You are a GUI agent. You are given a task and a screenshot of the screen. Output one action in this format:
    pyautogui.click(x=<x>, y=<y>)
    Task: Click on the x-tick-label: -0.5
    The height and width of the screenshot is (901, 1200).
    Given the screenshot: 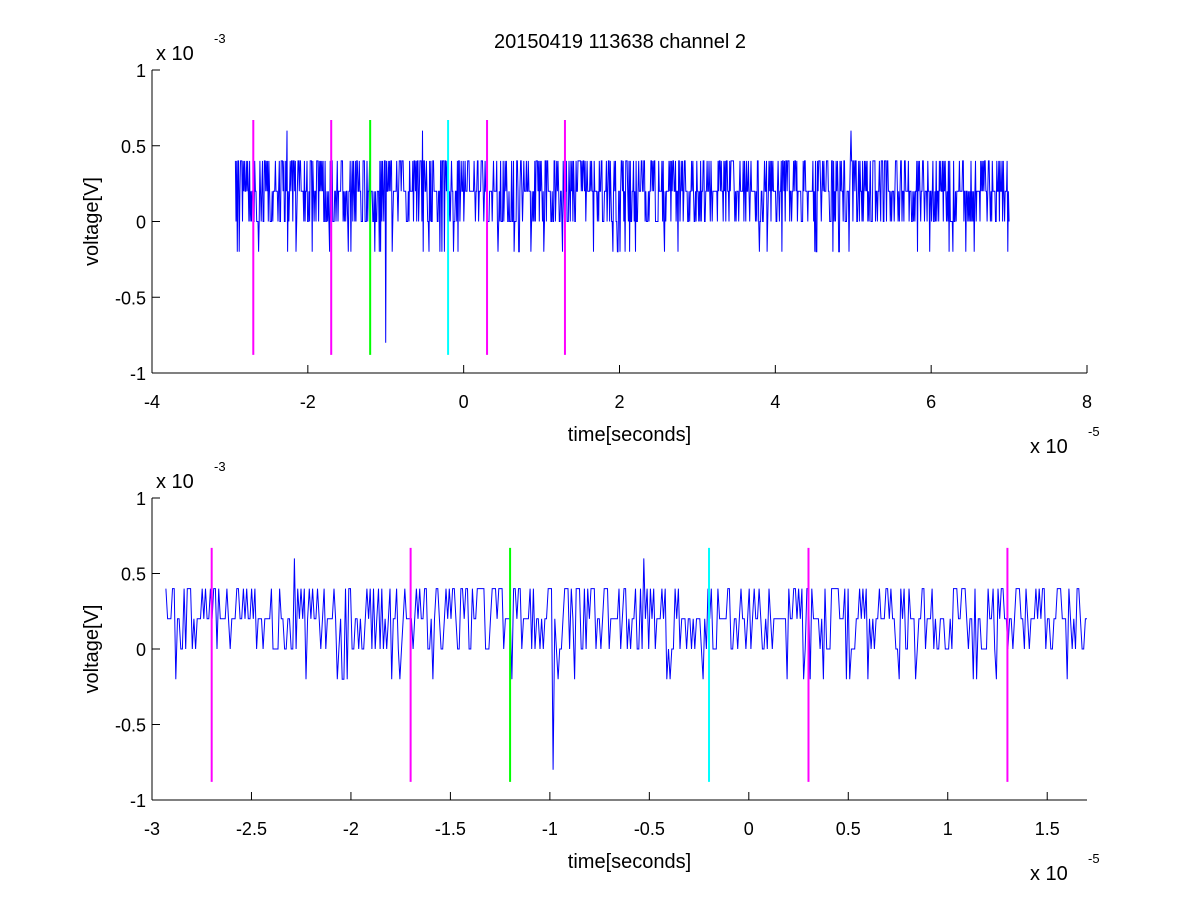 What is the action you would take?
    pyautogui.click(x=649, y=829)
    